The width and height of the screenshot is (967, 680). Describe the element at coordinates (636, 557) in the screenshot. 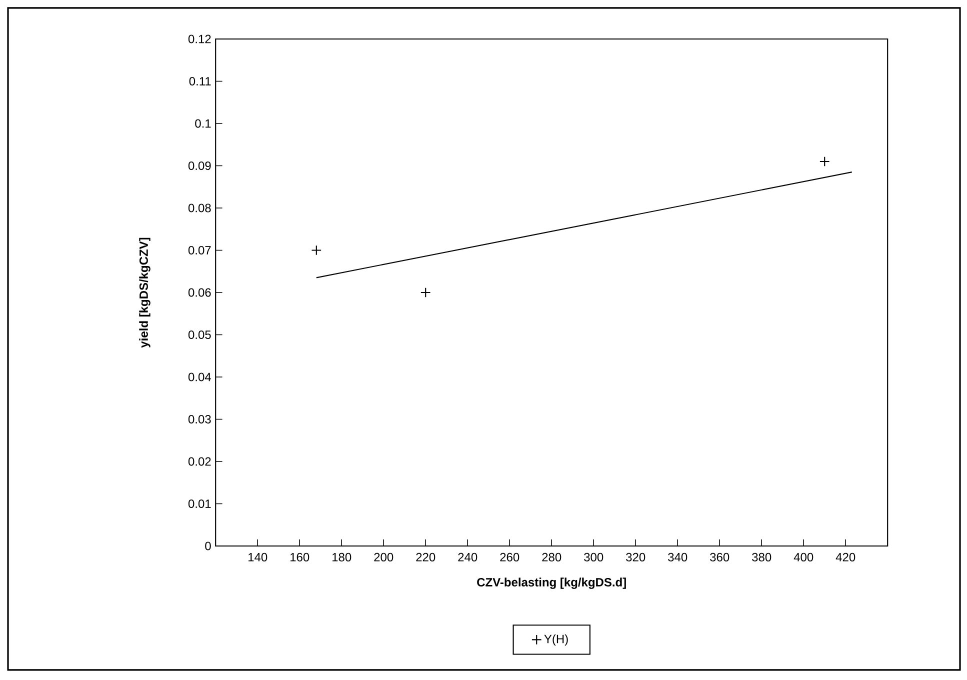

I see `x-tick-label: 320` at that location.